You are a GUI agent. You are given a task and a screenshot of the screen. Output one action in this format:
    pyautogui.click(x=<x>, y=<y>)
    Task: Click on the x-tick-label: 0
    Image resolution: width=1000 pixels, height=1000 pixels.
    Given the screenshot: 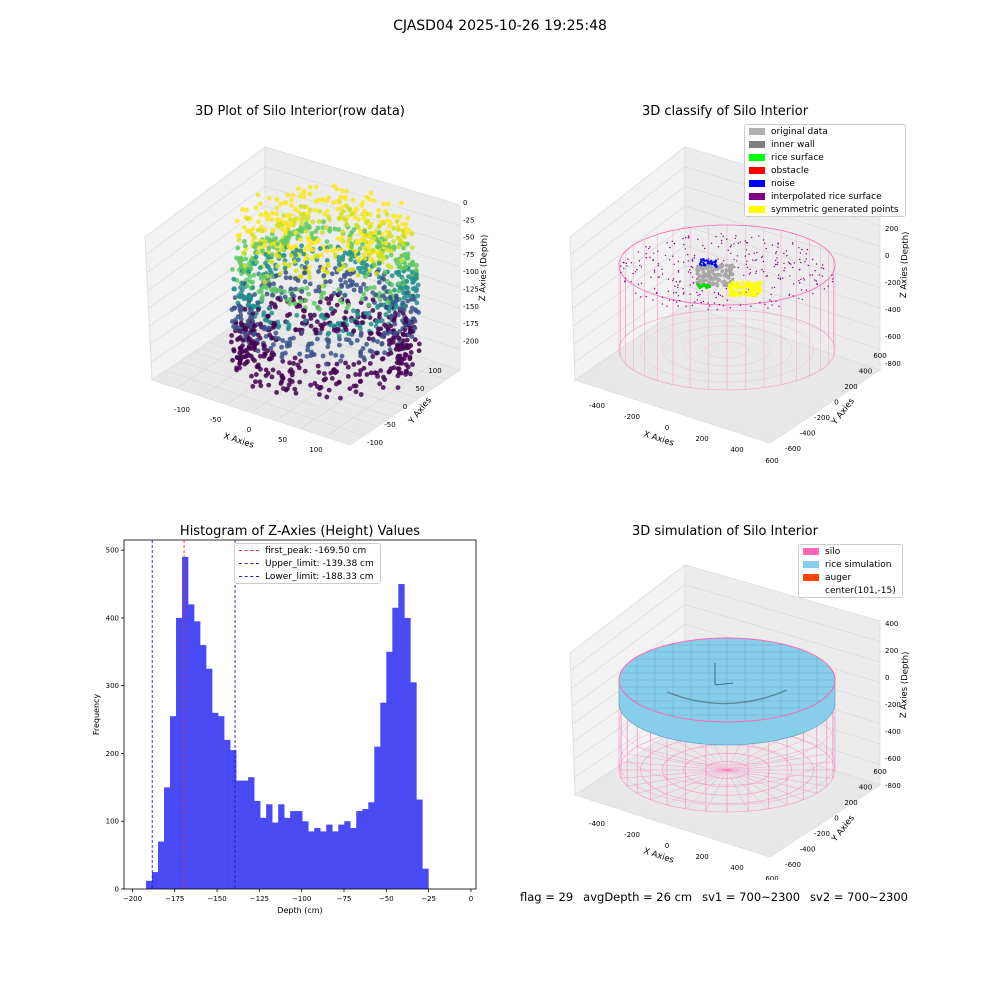 What is the action you would take?
    pyautogui.click(x=249, y=430)
    